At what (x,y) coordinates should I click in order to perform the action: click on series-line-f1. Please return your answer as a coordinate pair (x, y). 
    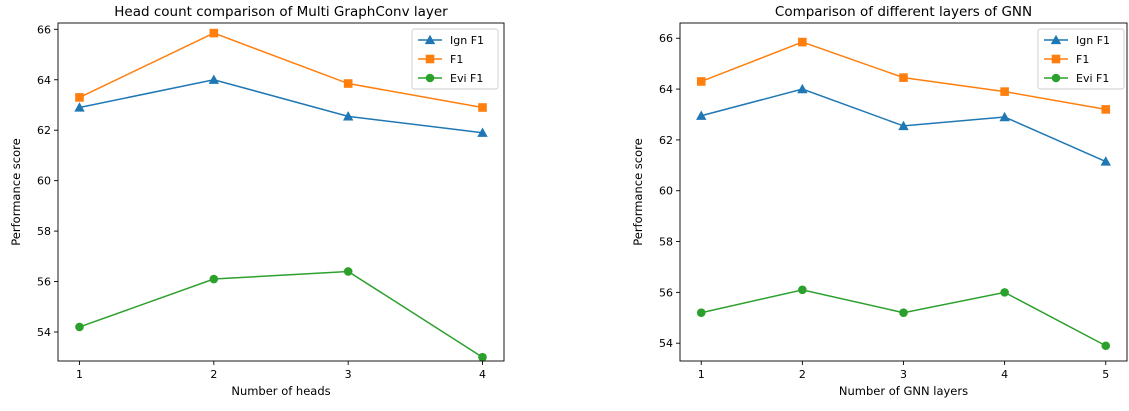
    Looking at the image, I should click on (281, 70).